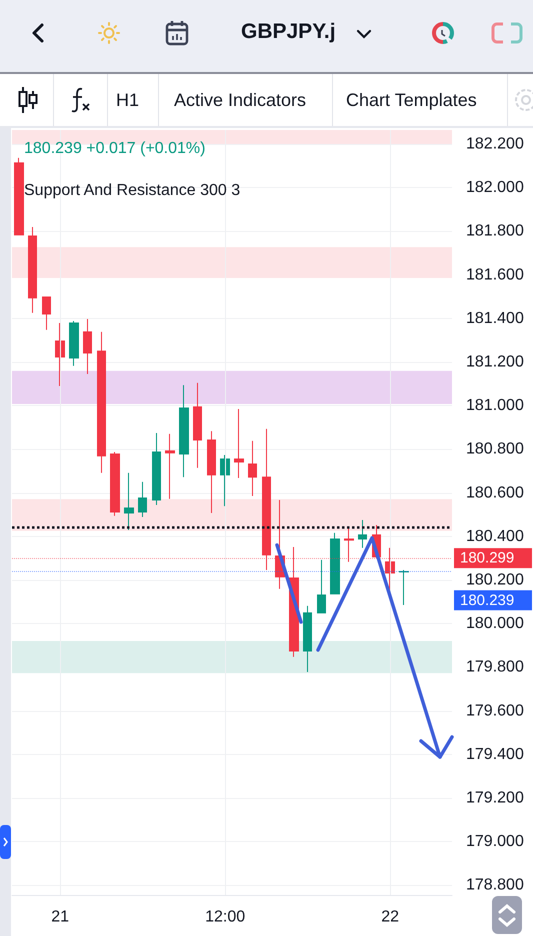 This screenshot has height=936, width=533. What do you see at coordinates (495, 667) in the screenshot?
I see `y-tick-label: 179.800` at bounding box center [495, 667].